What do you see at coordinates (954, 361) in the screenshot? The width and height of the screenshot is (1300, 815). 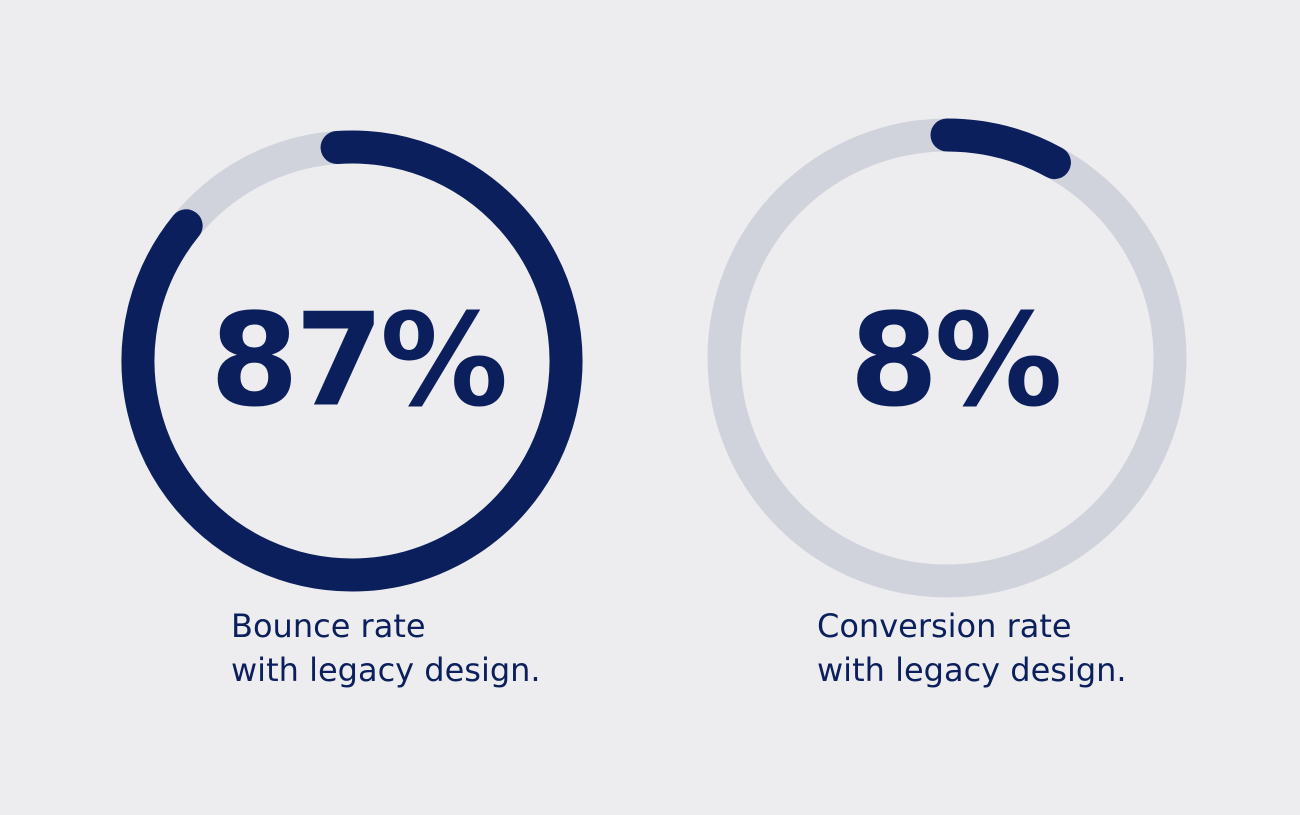 I see `percent-label-conversion: 8%` at bounding box center [954, 361].